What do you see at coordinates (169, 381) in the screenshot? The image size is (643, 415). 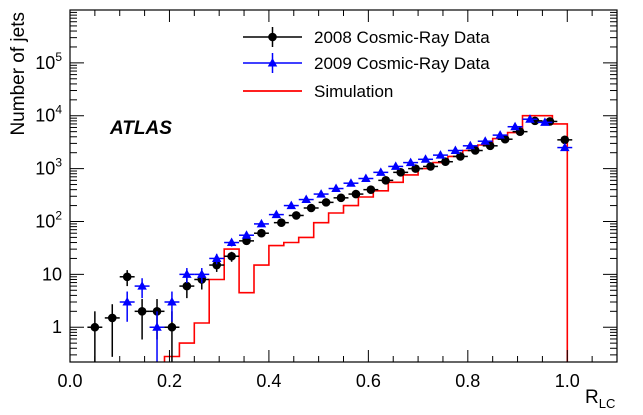 I see `x-tick-label: 0.2` at bounding box center [169, 381].